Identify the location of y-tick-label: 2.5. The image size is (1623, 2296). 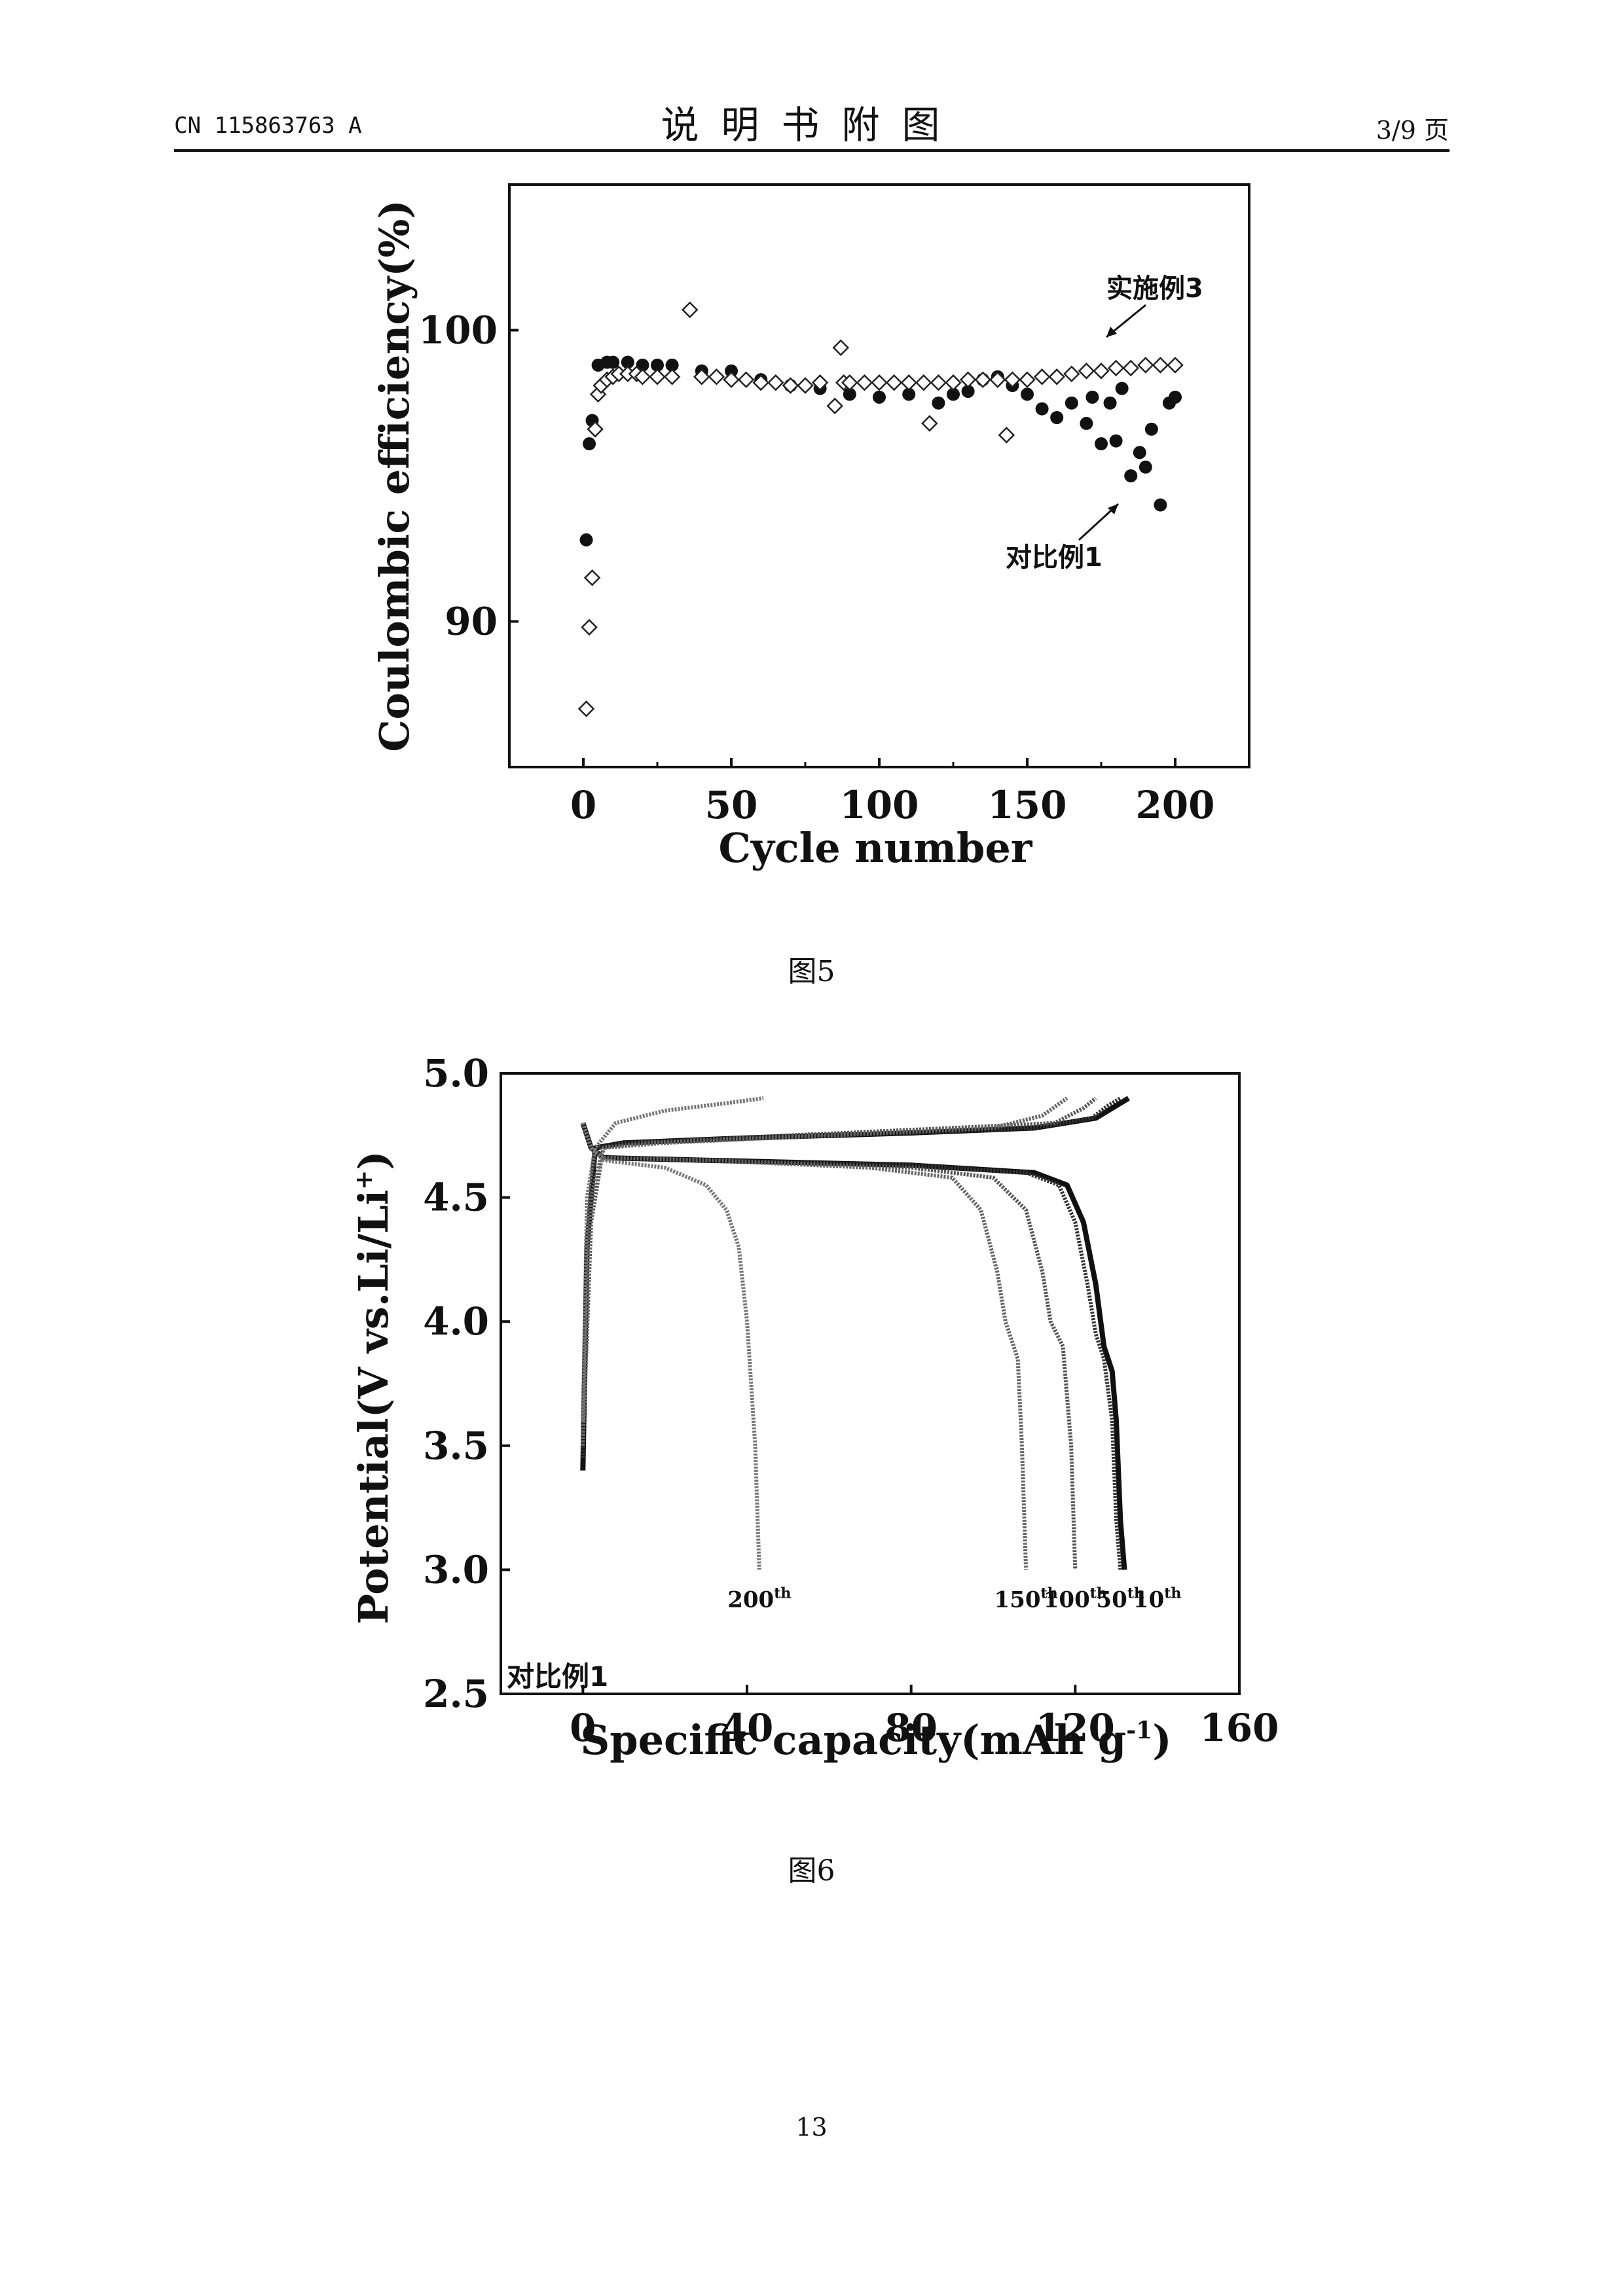
(456, 1694).